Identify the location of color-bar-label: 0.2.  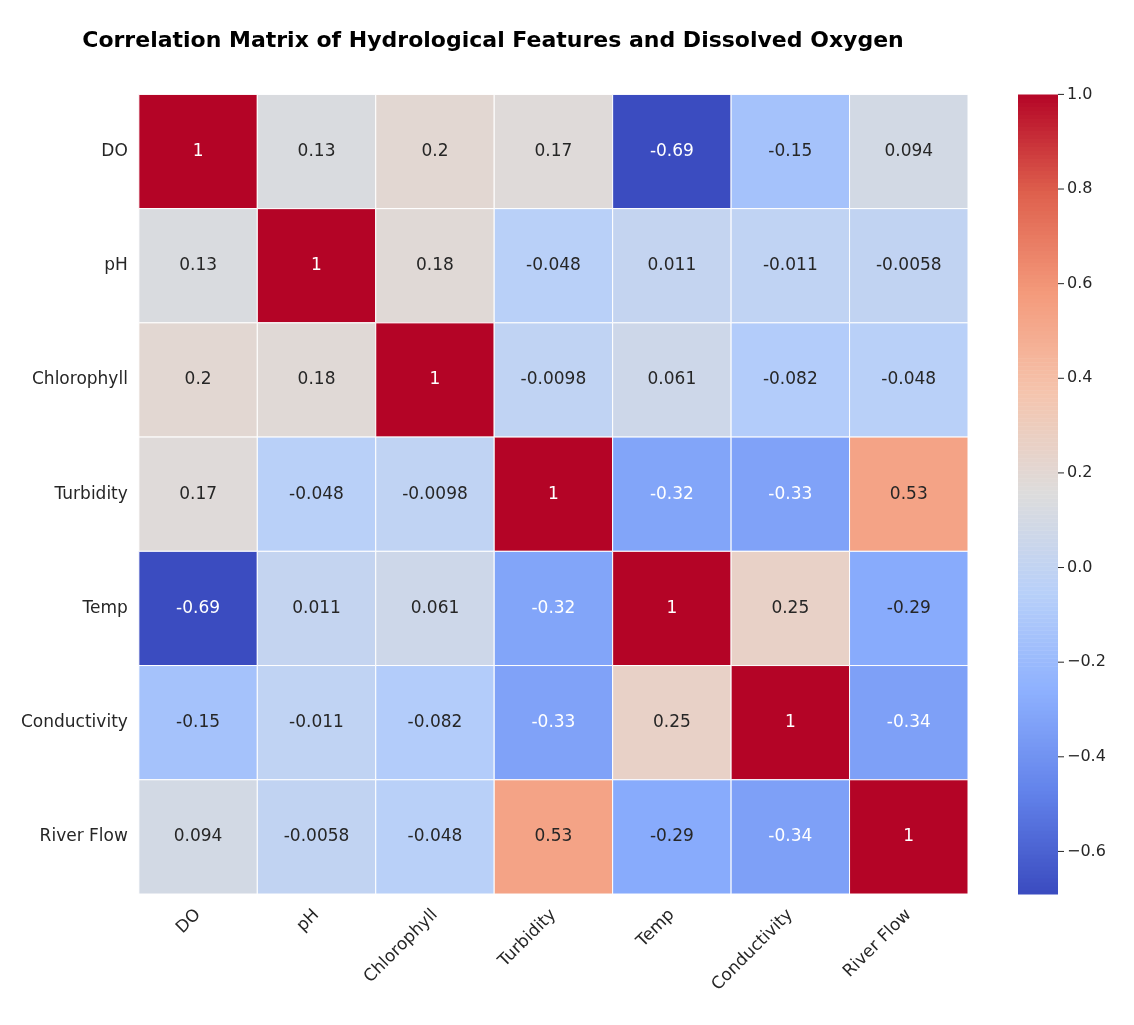
(1080, 472).